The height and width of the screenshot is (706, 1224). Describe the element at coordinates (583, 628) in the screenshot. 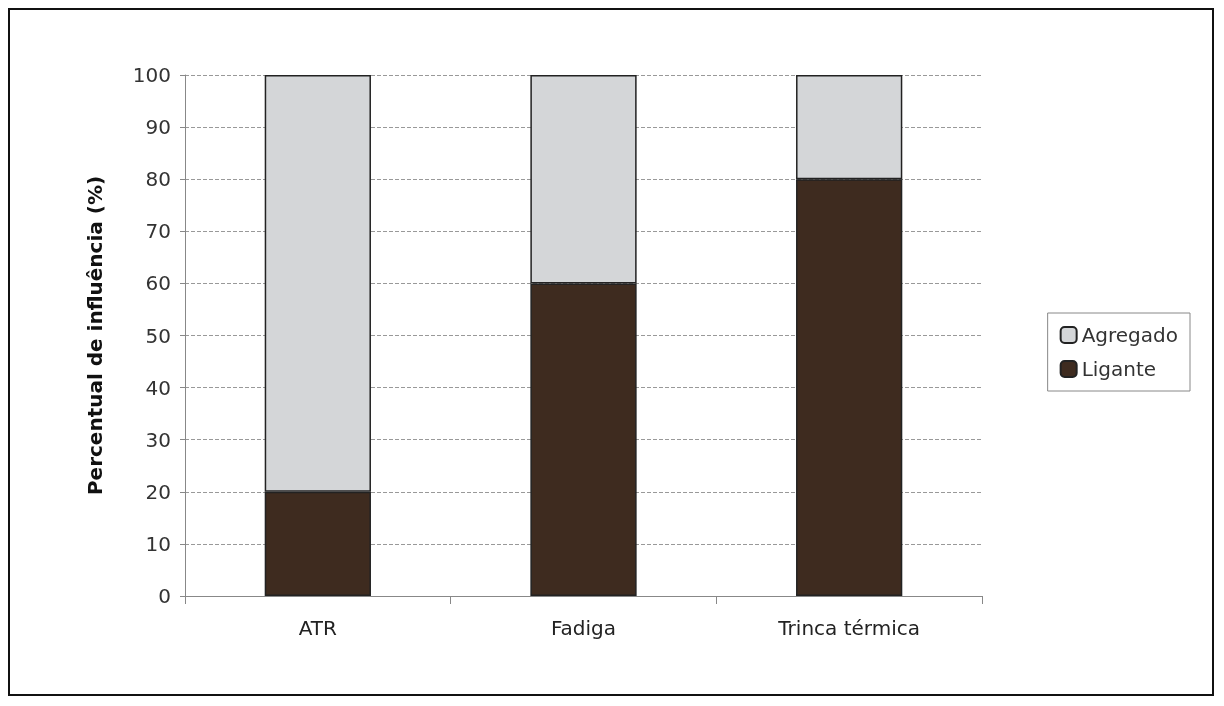

I see `x-tick-label: Fadiga` at that location.